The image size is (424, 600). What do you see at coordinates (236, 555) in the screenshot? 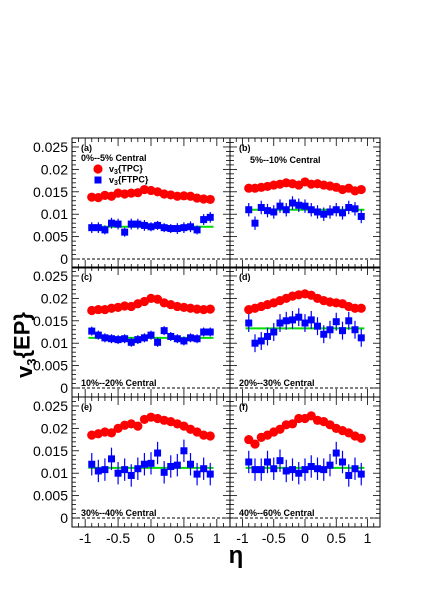
I see `x-axis-title: η` at bounding box center [236, 555].